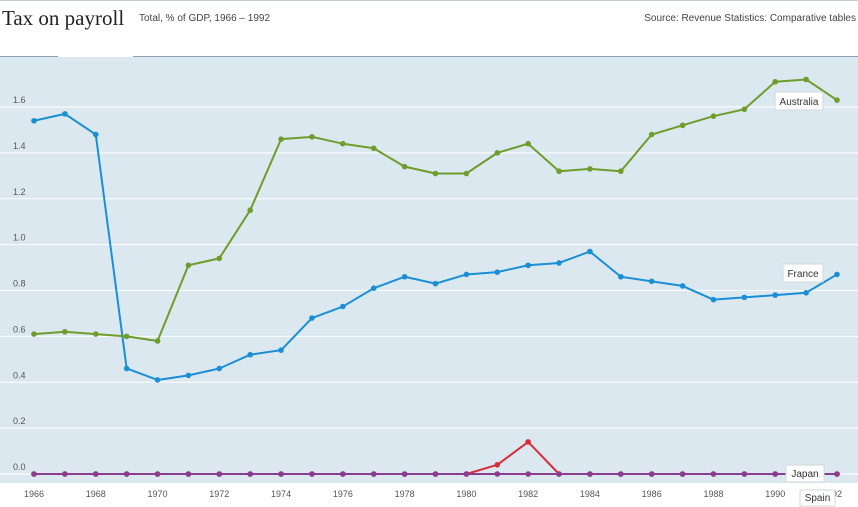 Image resolution: width=858 pixels, height=507 pixels. I want to click on chart-subtitle: Total, % of GDP, 1966 – 1992, so click(205, 18).